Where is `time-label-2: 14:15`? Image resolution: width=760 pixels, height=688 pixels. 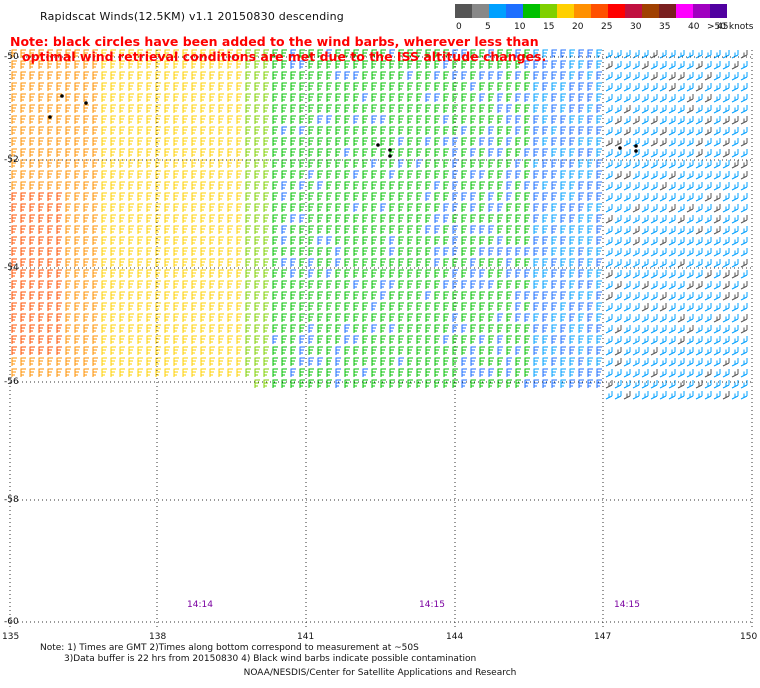 time-label-2: 14:15 is located at coordinates (432, 605).